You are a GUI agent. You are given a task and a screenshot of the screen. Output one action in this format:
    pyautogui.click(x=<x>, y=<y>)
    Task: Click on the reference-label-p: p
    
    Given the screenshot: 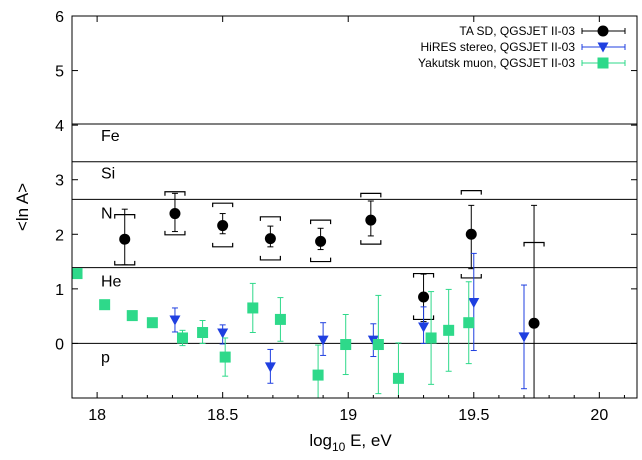 What is the action you would take?
    pyautogui.click(x=105, y=357)
    